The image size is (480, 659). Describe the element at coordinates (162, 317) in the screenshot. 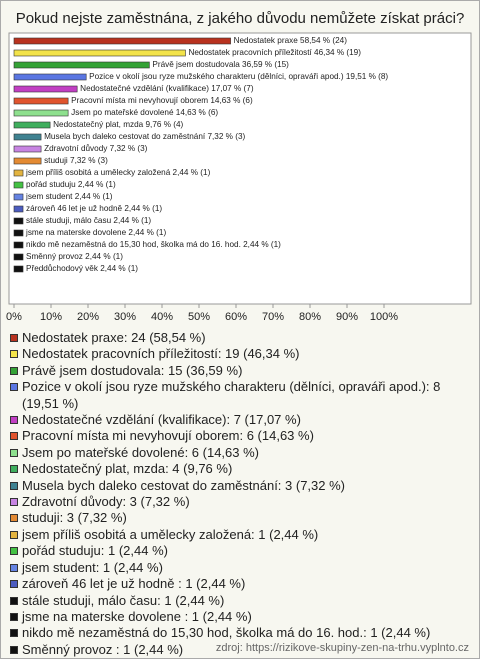

I see `x-tick-label: 40%` at that location.